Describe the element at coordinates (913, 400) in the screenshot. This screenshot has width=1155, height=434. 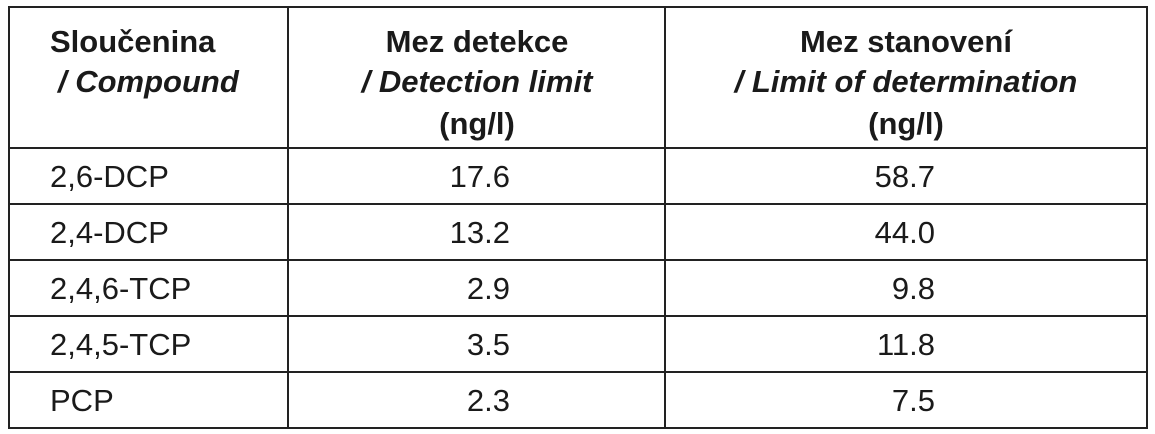
I see `value-cell: 7.5` at that location.